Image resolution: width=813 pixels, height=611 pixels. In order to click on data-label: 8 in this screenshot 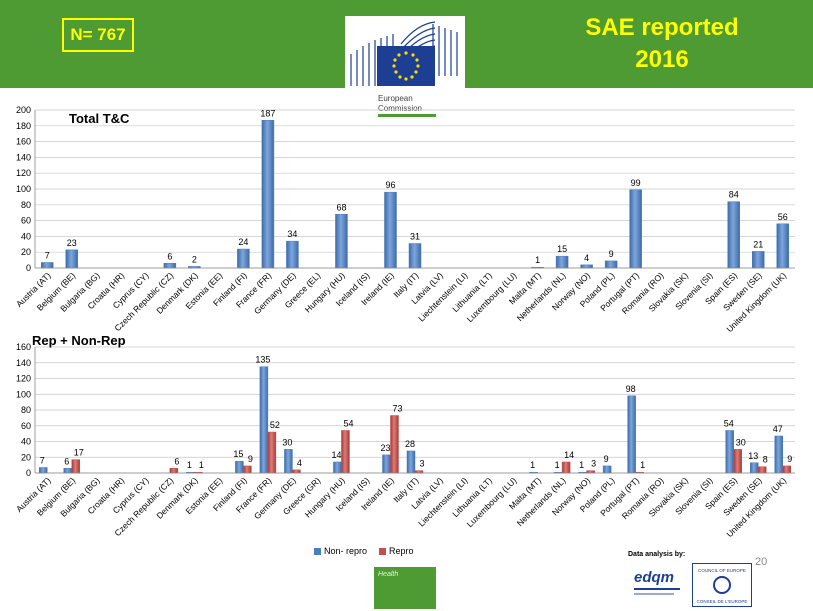, I will do `click(765, 460)`.